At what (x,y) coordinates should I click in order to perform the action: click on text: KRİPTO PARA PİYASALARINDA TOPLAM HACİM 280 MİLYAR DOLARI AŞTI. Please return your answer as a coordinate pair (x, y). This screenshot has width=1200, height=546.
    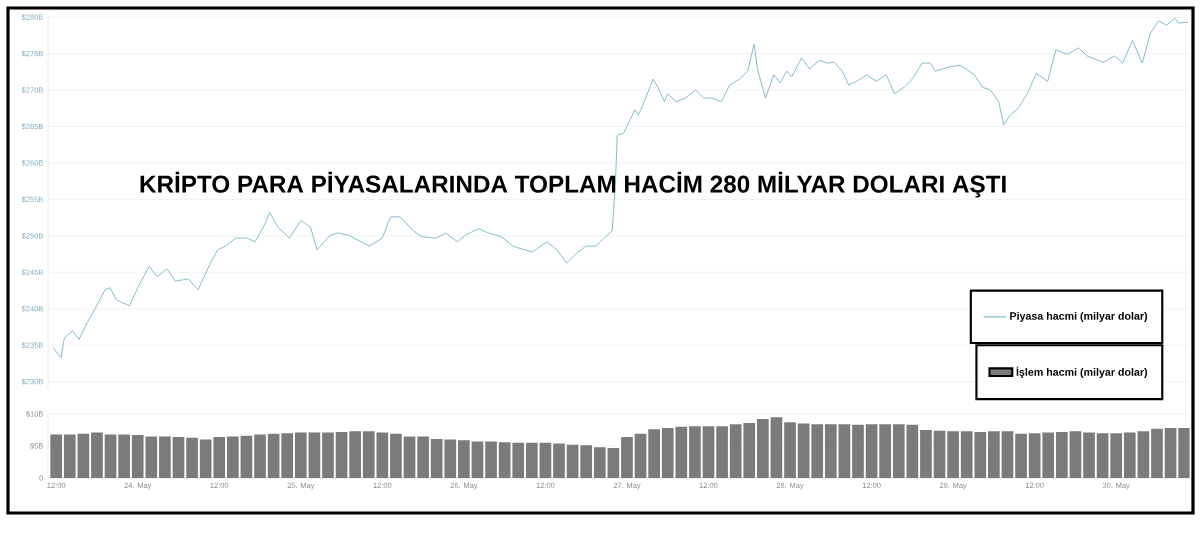
    Looking at the image, I should click on (573, 184).